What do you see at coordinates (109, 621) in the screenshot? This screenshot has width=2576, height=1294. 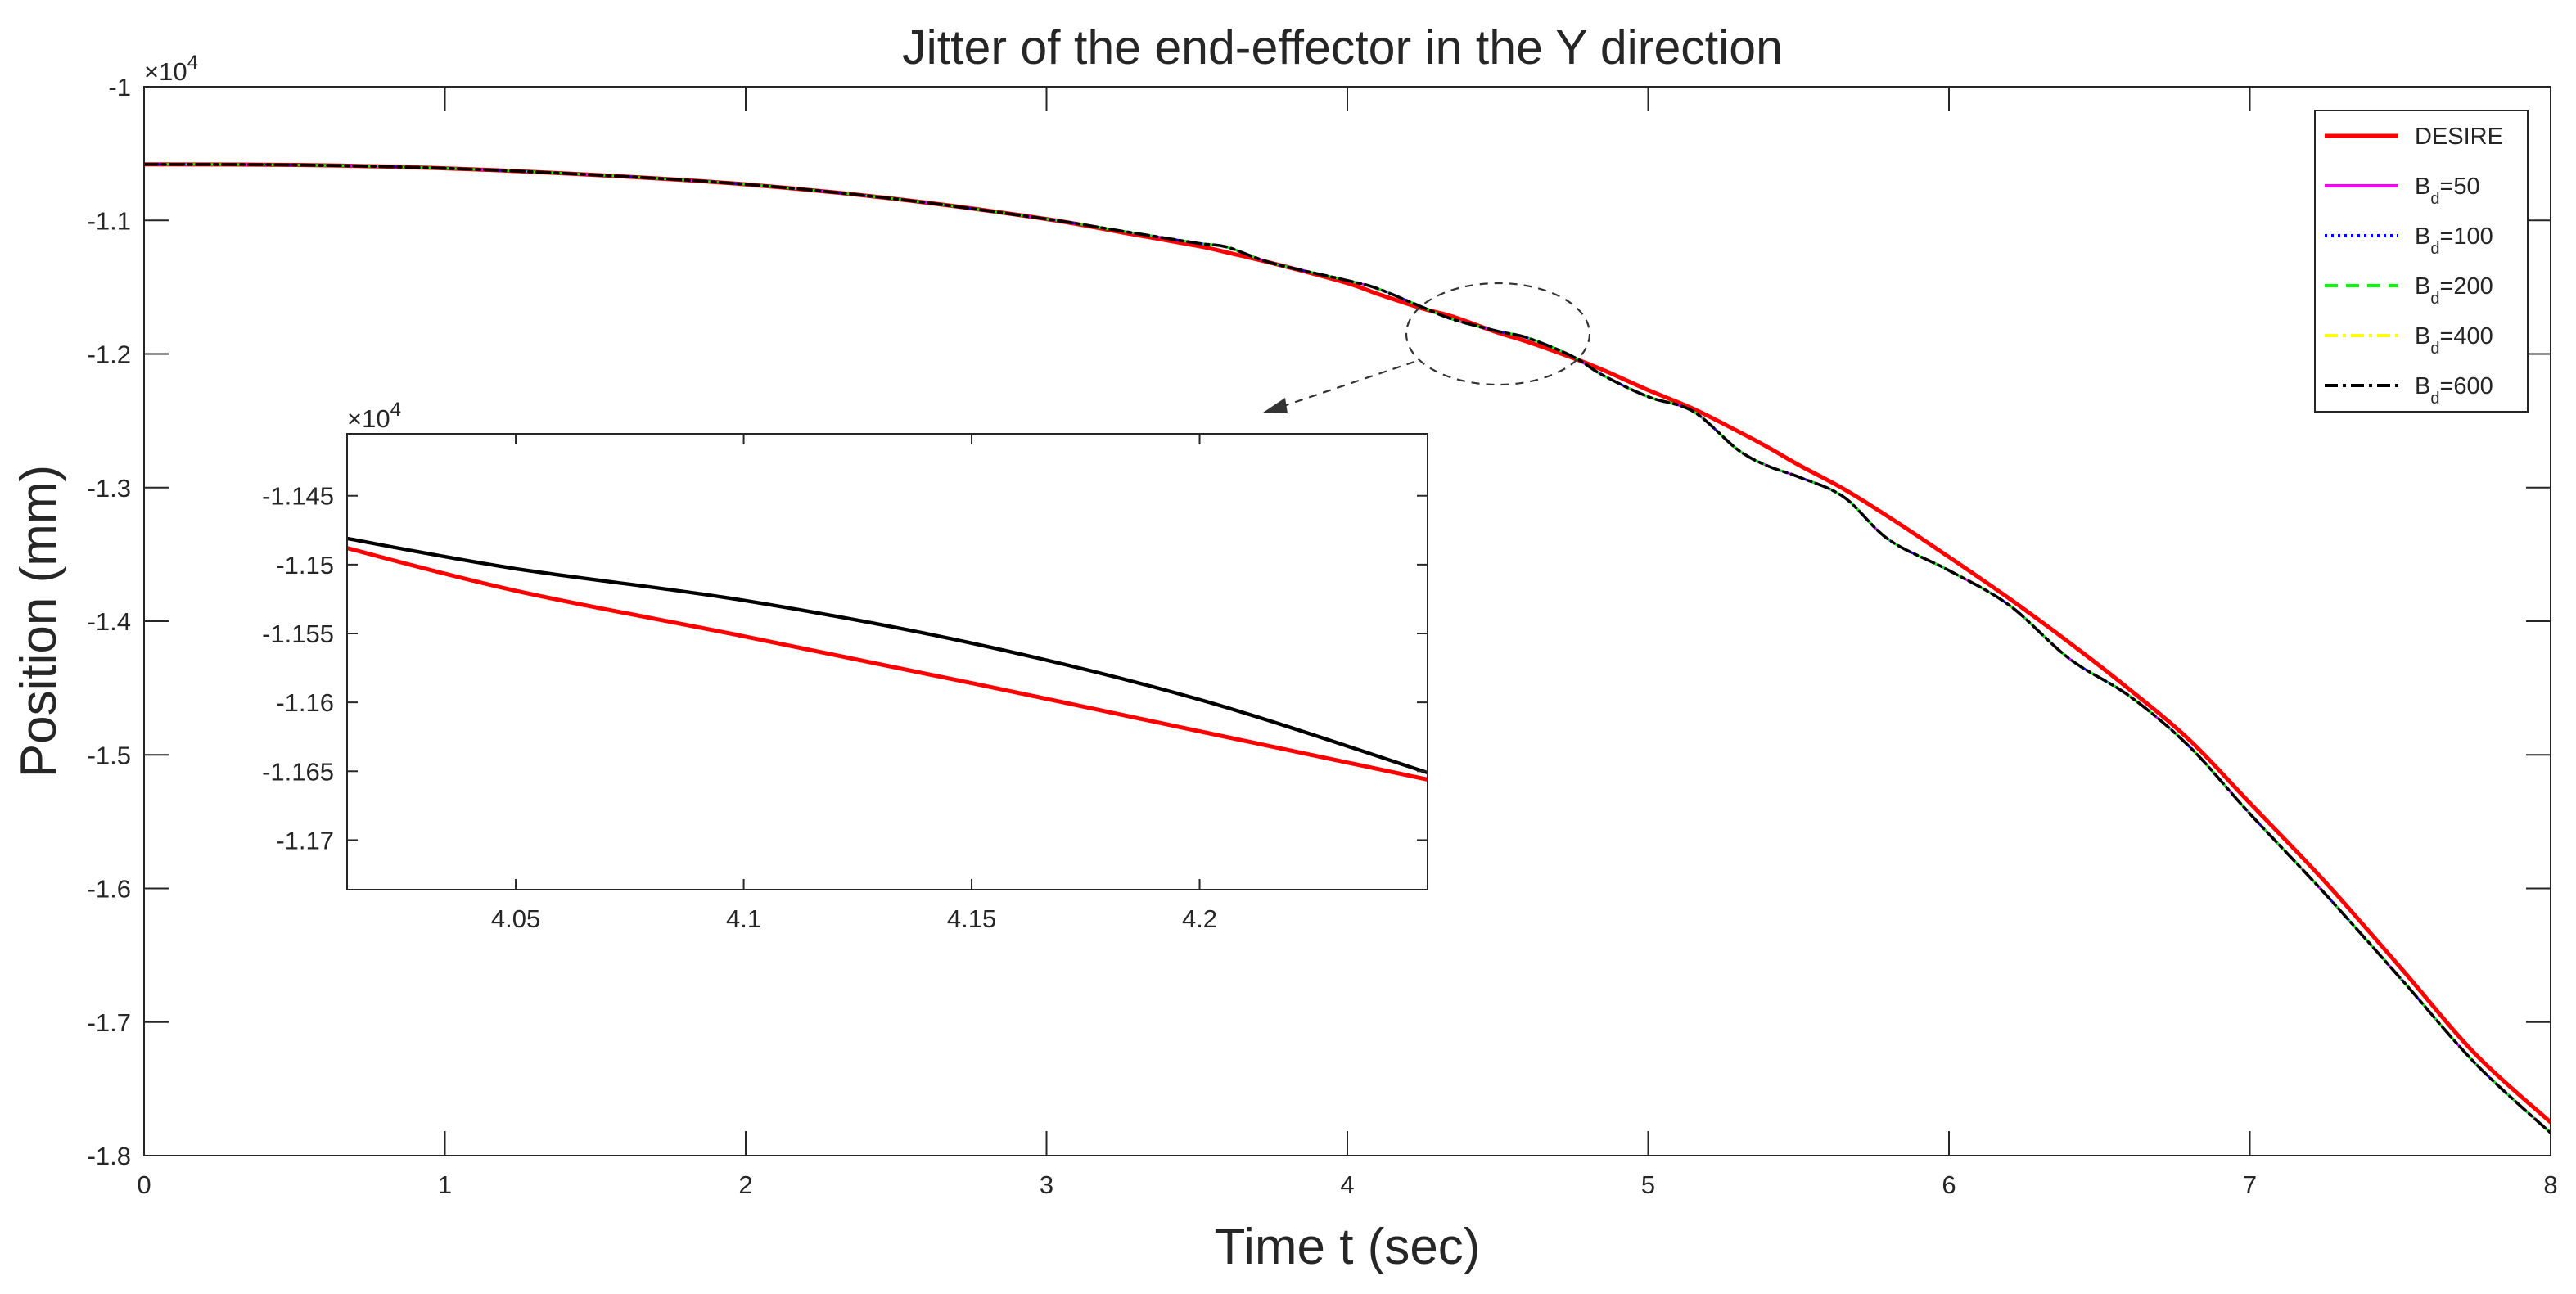 I see `main-y-tick-label: -1.4` at bounding box center [109, 621].